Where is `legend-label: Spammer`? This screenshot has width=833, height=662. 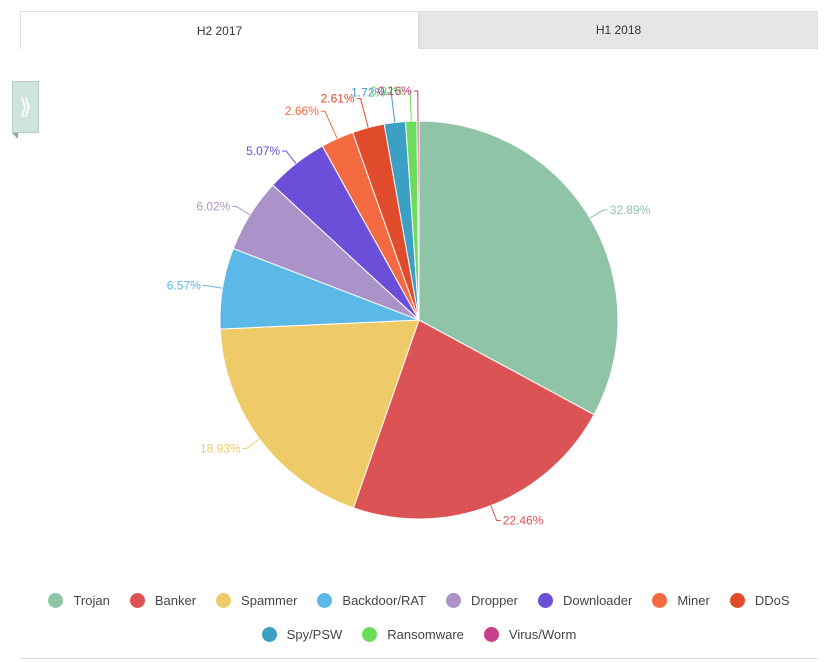 legend-label: Spammer is located at coordinates (269, 600).